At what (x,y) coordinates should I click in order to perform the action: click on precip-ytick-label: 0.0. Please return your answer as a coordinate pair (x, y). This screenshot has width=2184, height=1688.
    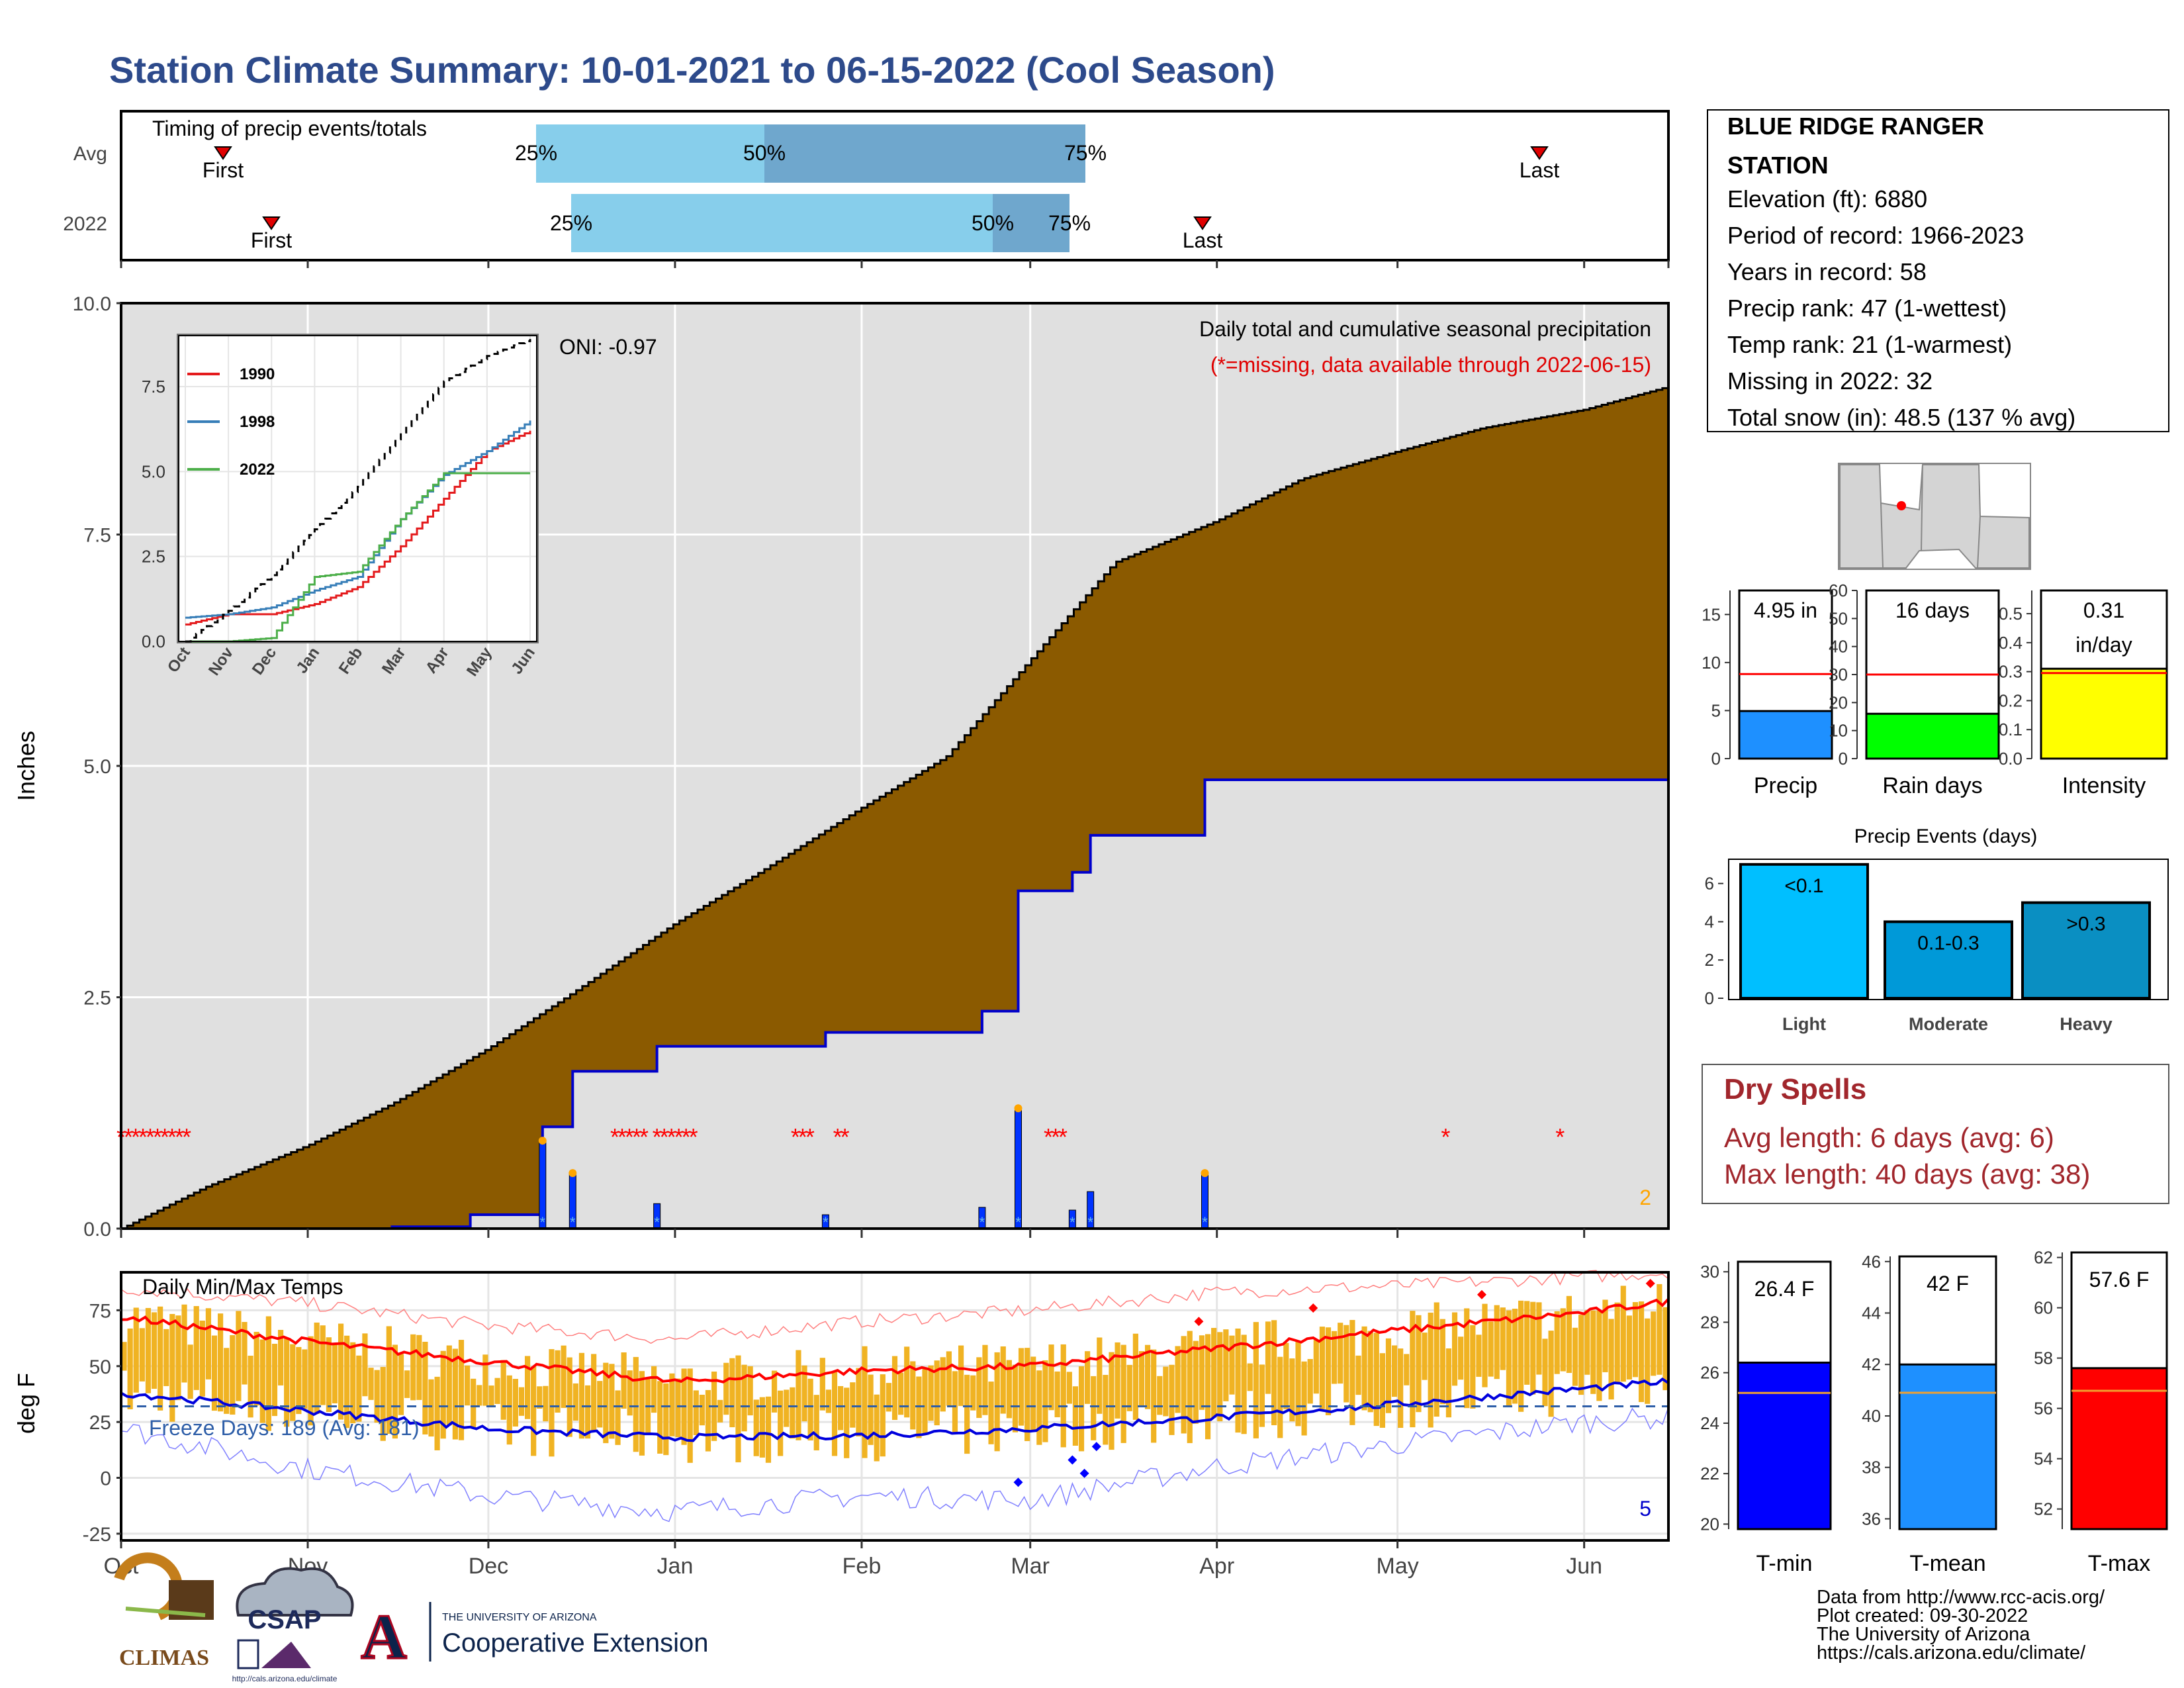
    Looking at the image, I should click on (97, 1230).